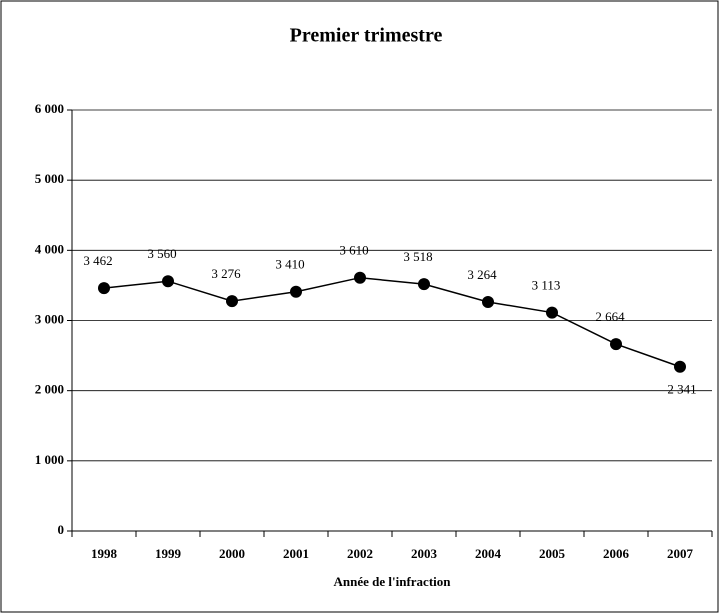 This screenshot has width=719, height=613. Describe the element at coordinates (681, 389) in the screenshot. I see `value-label: 2 341` at that location.